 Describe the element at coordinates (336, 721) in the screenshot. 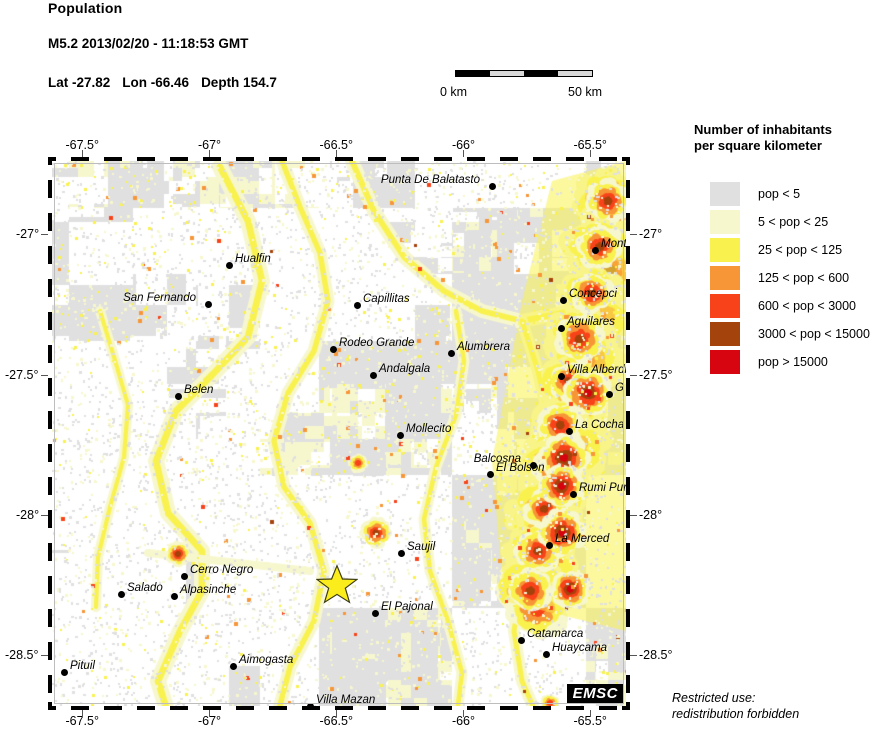

I see `lon-tick-label-bottom-2: -66.5°` at that location.